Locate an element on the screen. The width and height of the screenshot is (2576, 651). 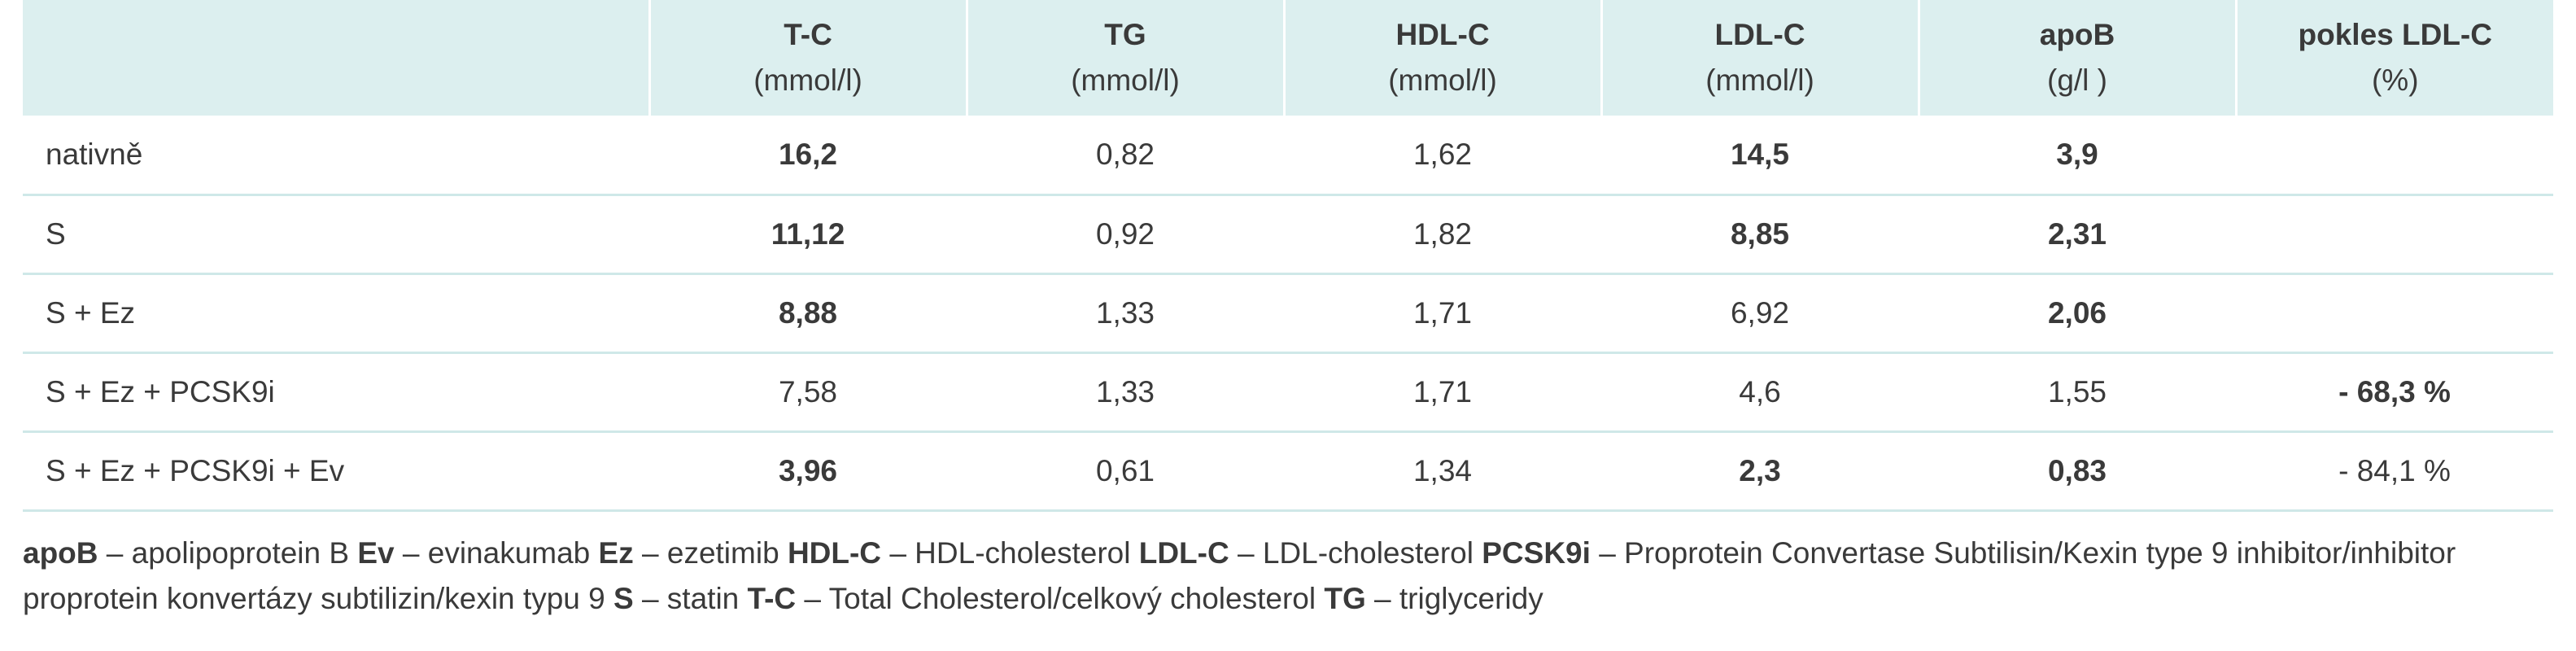
cell-ldl: 14,5 is located at coordinates (1759, 154).